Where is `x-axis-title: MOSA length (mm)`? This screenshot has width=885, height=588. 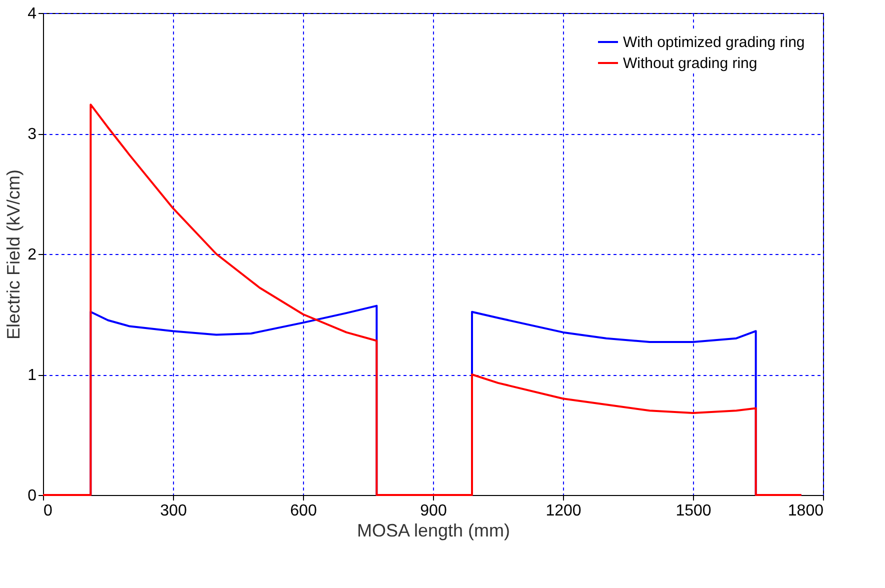
x-axis-title: MOSA length (mm) is located at coordinates (433, 530).